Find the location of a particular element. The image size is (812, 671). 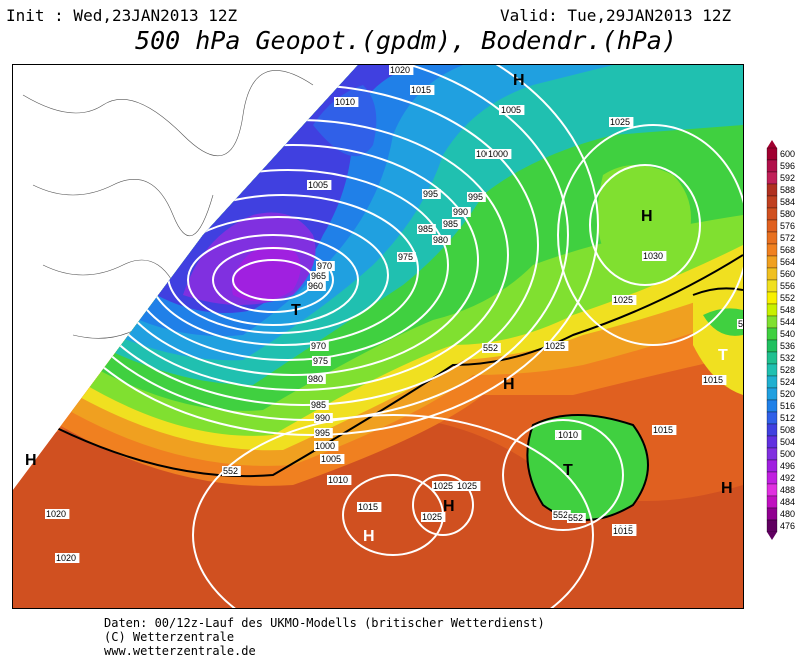

legend-label: 556 is located at coordinates (787, 286).